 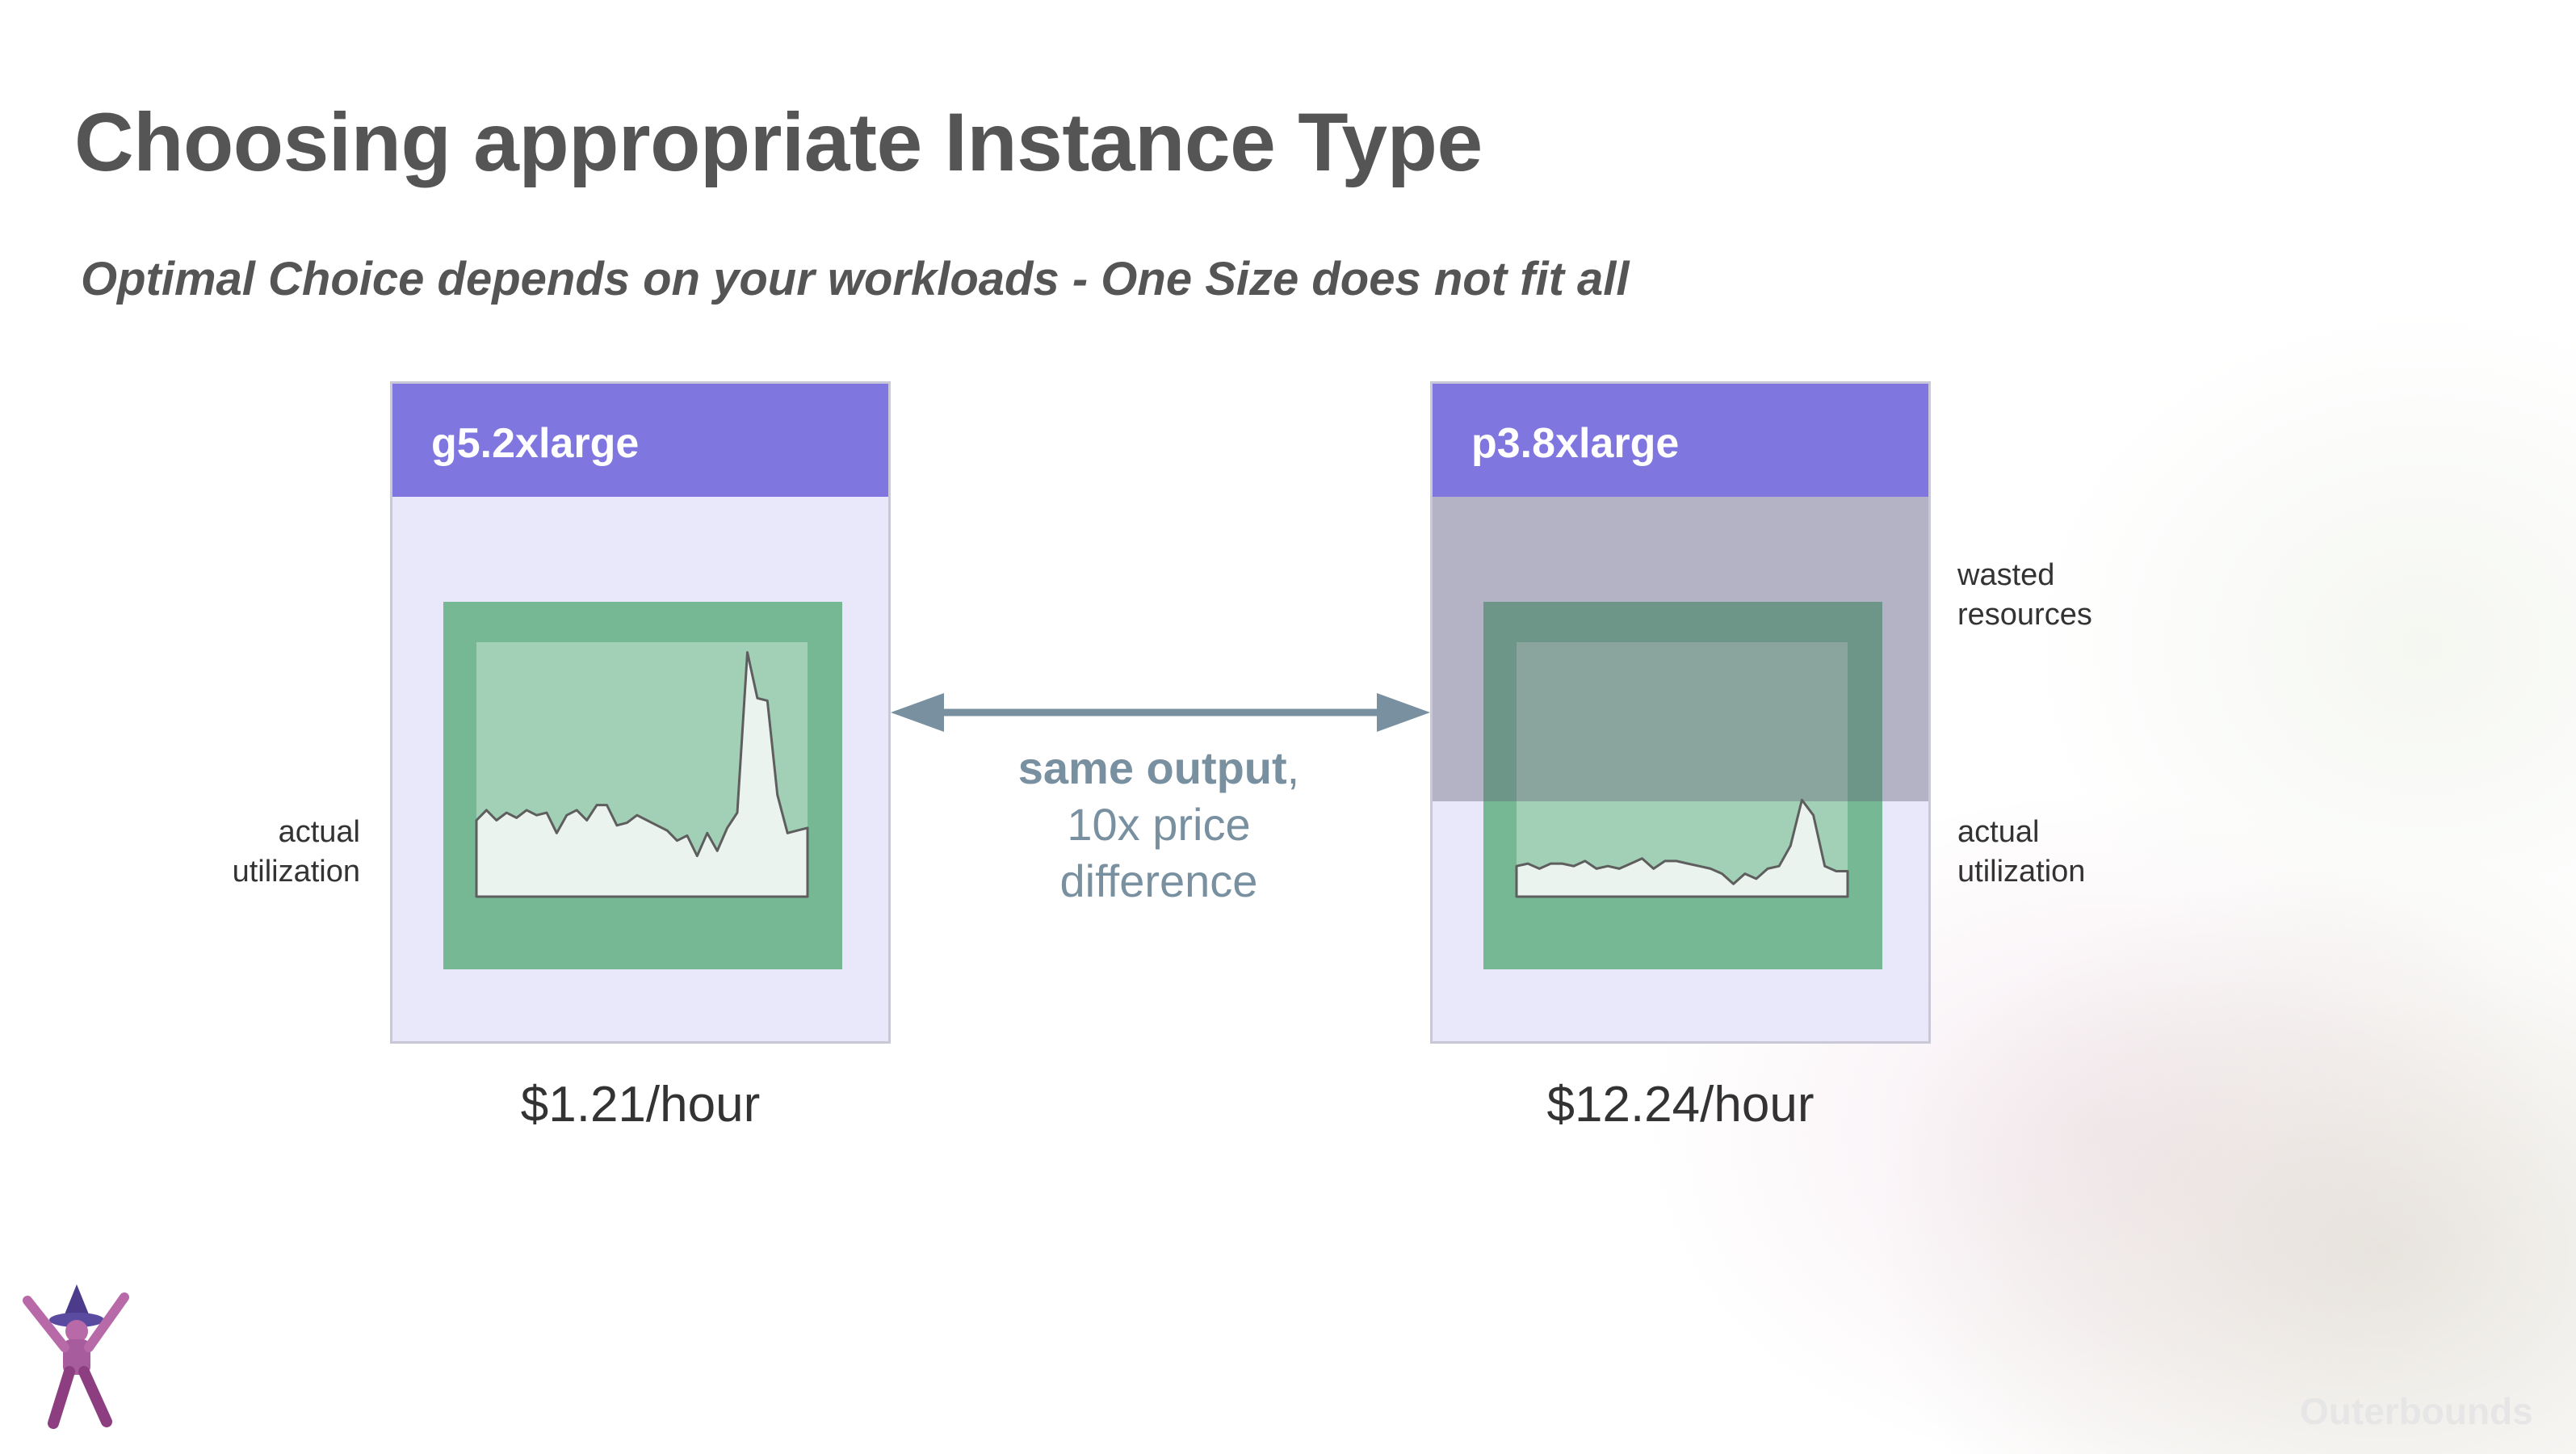 I want to click on price-p3: $12.24/hour, so click(x=1681, y=1105).